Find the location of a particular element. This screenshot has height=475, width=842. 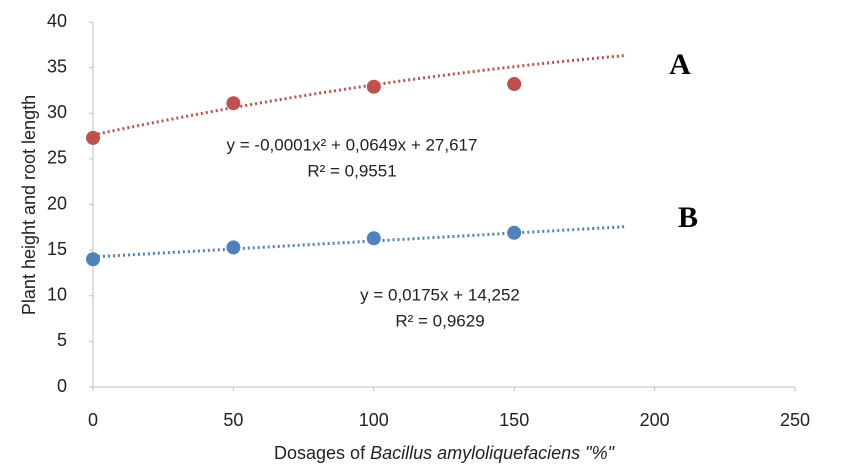

series-label: B is located at coordinates (688, 217).